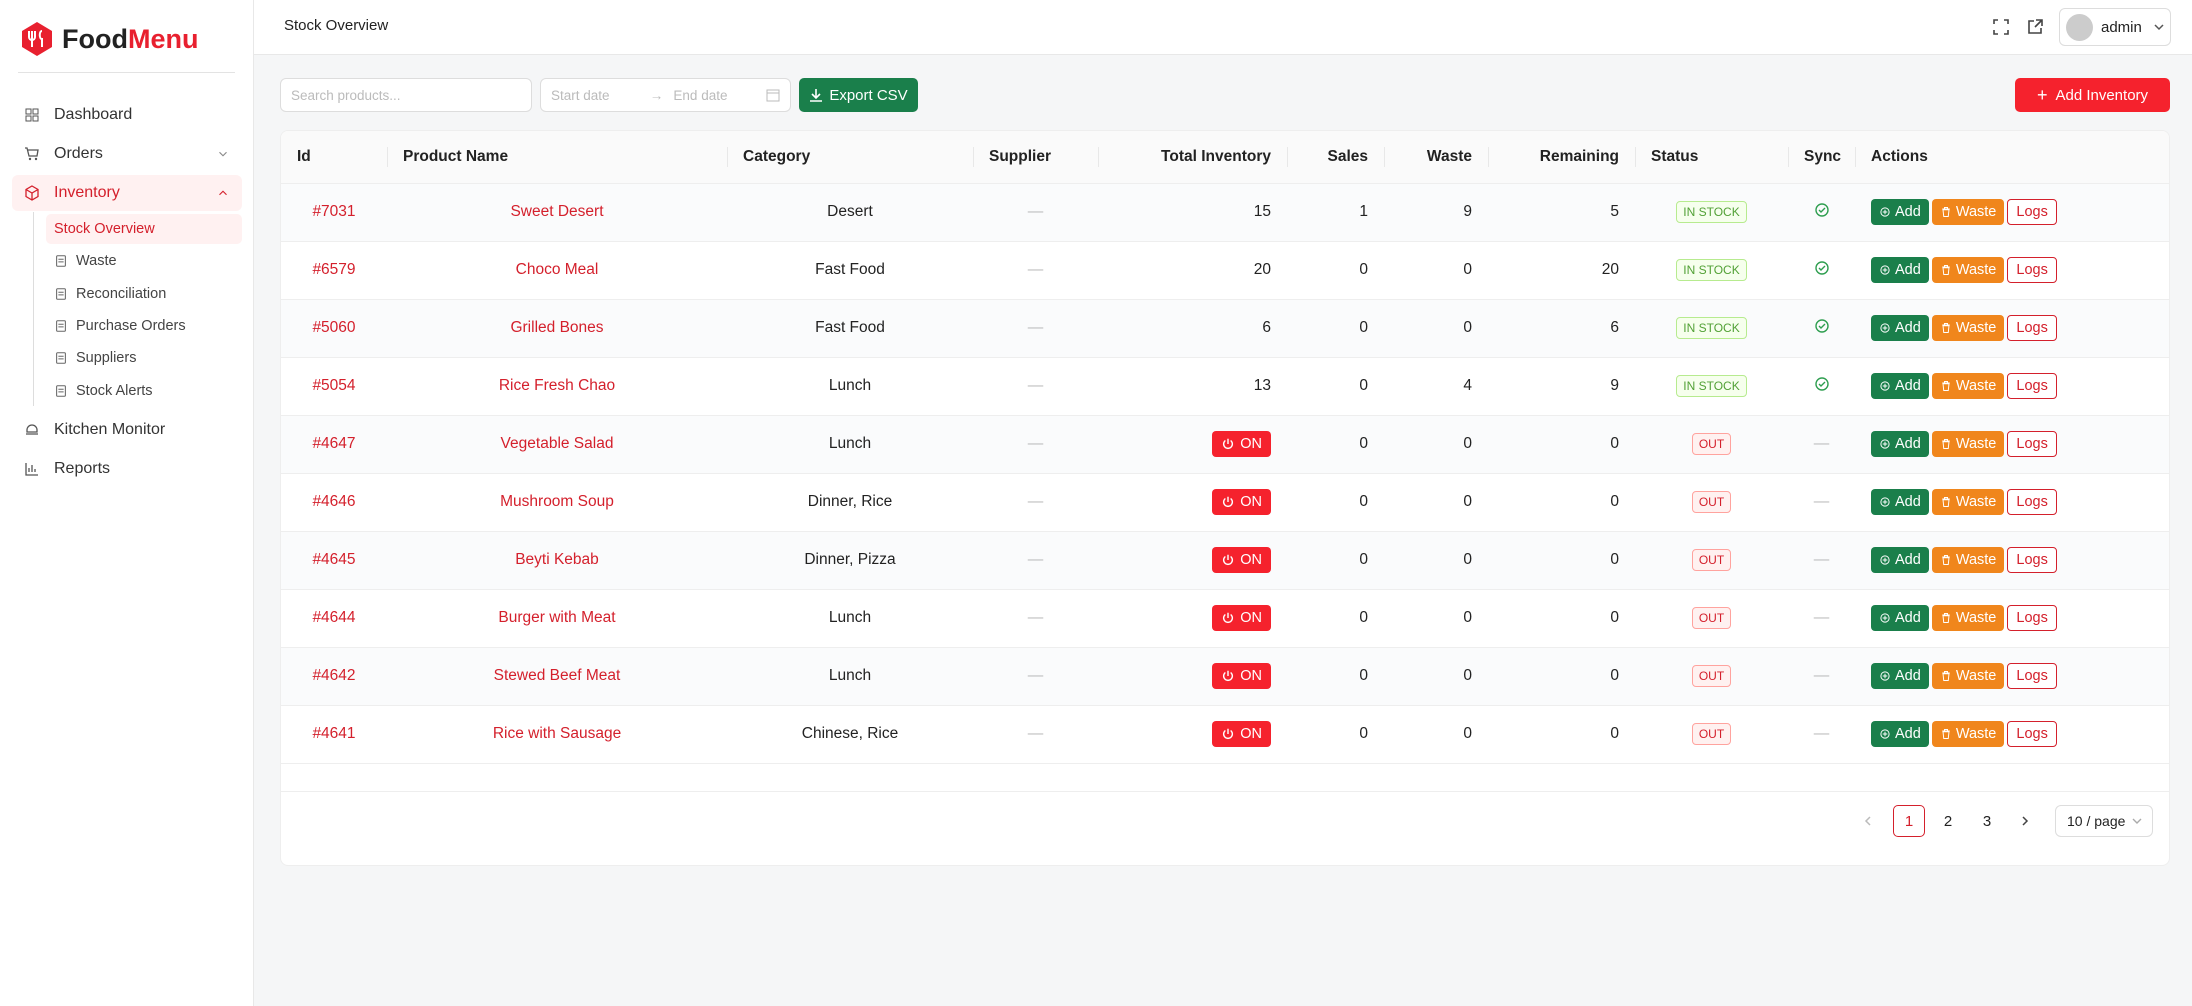 Image resolution: width=2192 pixels, height=1006 pixels. Describe the element at coordinates (665, 95) in the screenshot. I see `date-range: Start date → End date` at that location.